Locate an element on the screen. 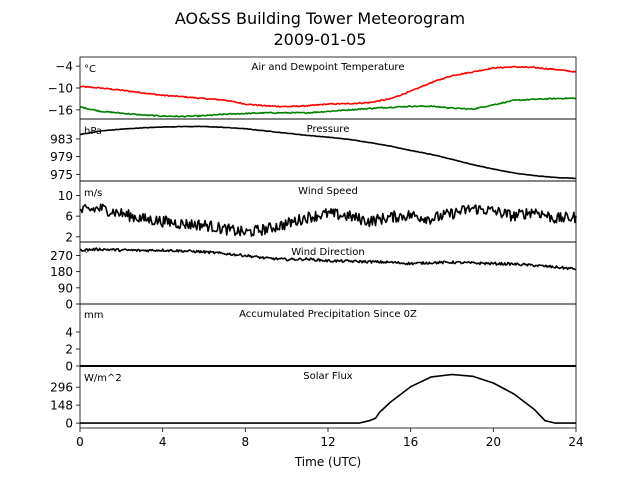 This screenshot has height=480, width=640. y-tick-label: 4 is located at coordinates (69, 333).